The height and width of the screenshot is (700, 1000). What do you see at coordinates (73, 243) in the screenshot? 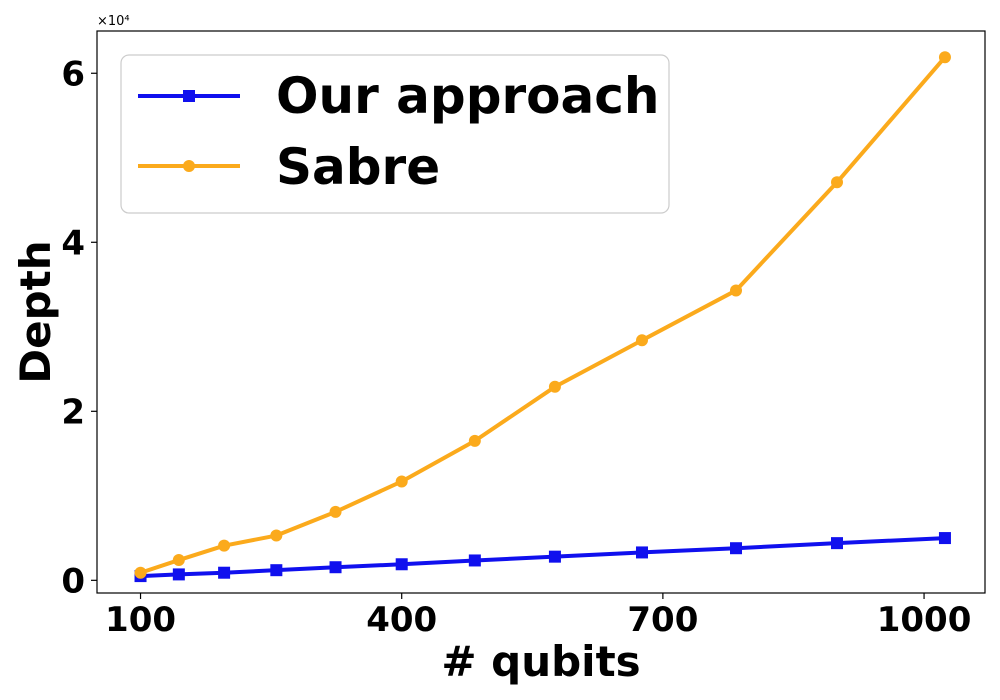
I see `y-tick-label: 4` at bounding box center [73, 243].